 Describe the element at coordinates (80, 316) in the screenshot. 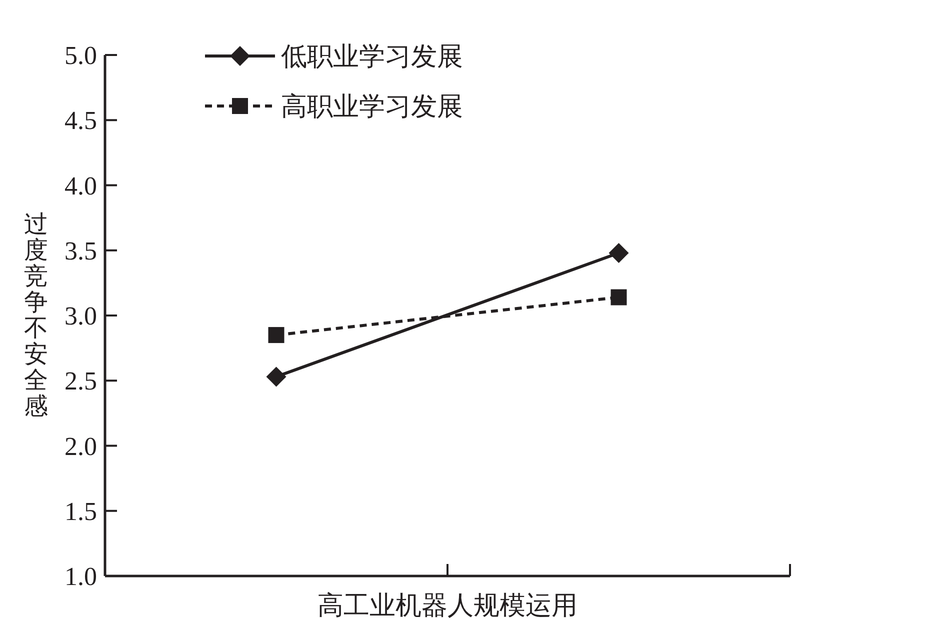

I see `y-tick-label: 3.0` at that location.